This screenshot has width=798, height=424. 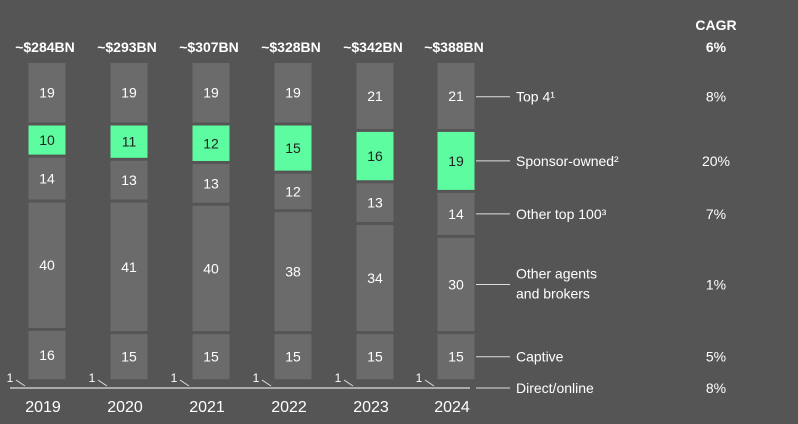 I want to click on cagr-header: CAGR, so click(x=715, y=25).